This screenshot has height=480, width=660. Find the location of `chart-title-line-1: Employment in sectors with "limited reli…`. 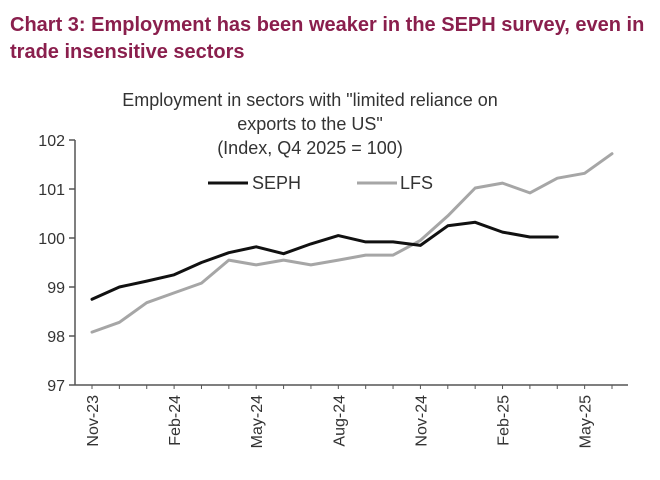

chart-title-line-1: Employment in sectors with "limited reli… is located at coordinates (310, 100).